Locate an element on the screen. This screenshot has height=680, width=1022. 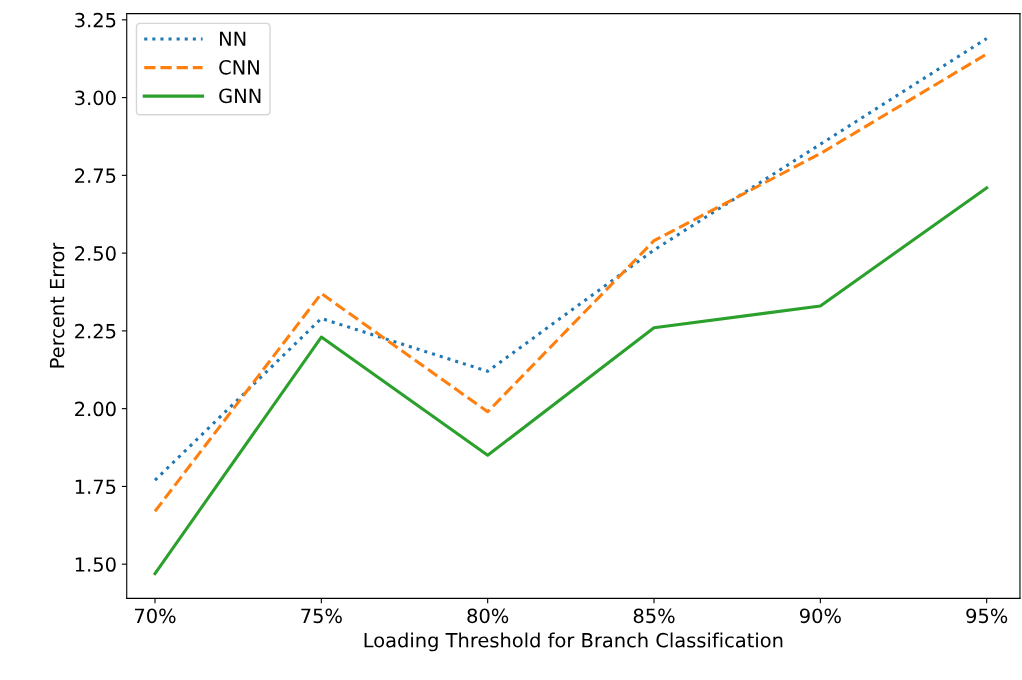
x-tick-label: 75% is located at coordinates (321, 616).